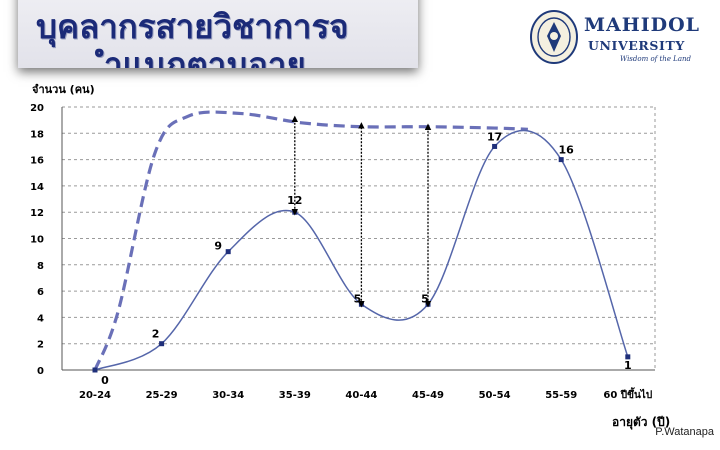 This screenshot has width=720, height=450. I want to click on data-label: 17, so click(494, 136).